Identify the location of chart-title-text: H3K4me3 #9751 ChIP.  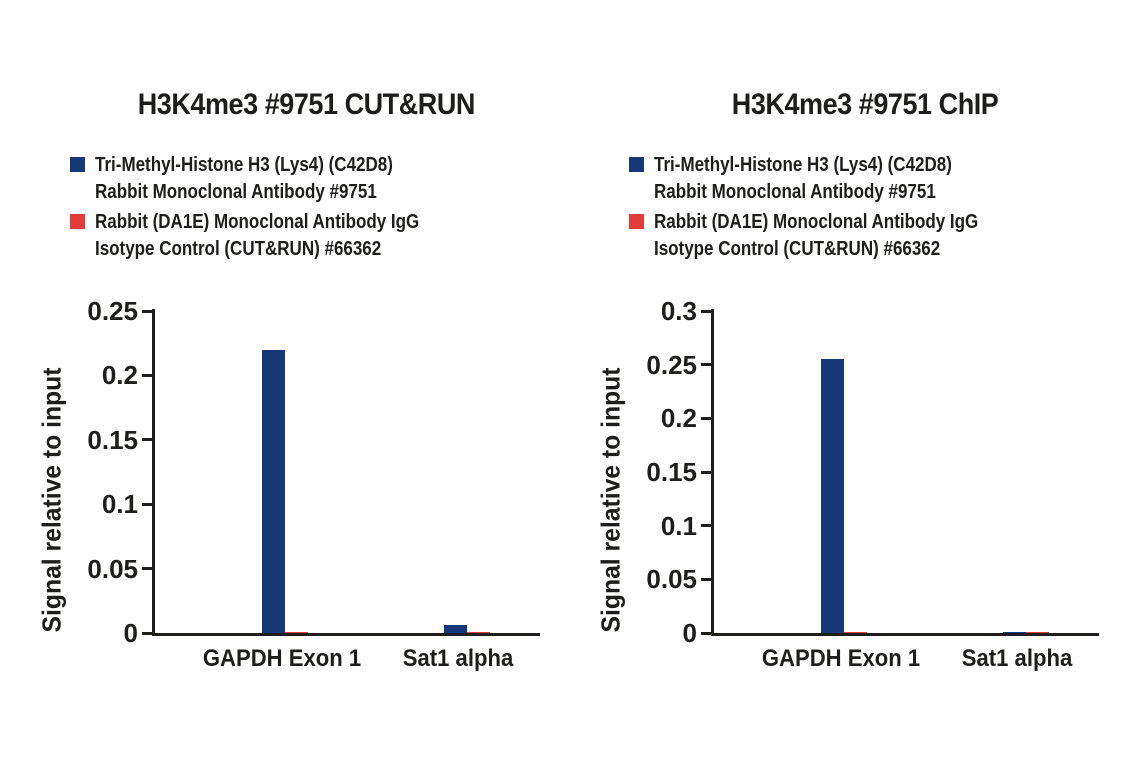
(865, 104).